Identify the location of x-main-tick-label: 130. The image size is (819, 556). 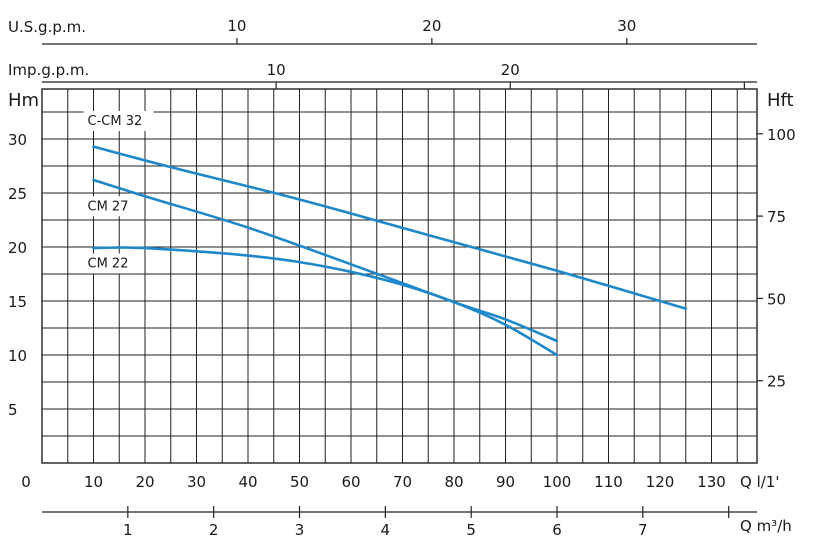
(711, 482).